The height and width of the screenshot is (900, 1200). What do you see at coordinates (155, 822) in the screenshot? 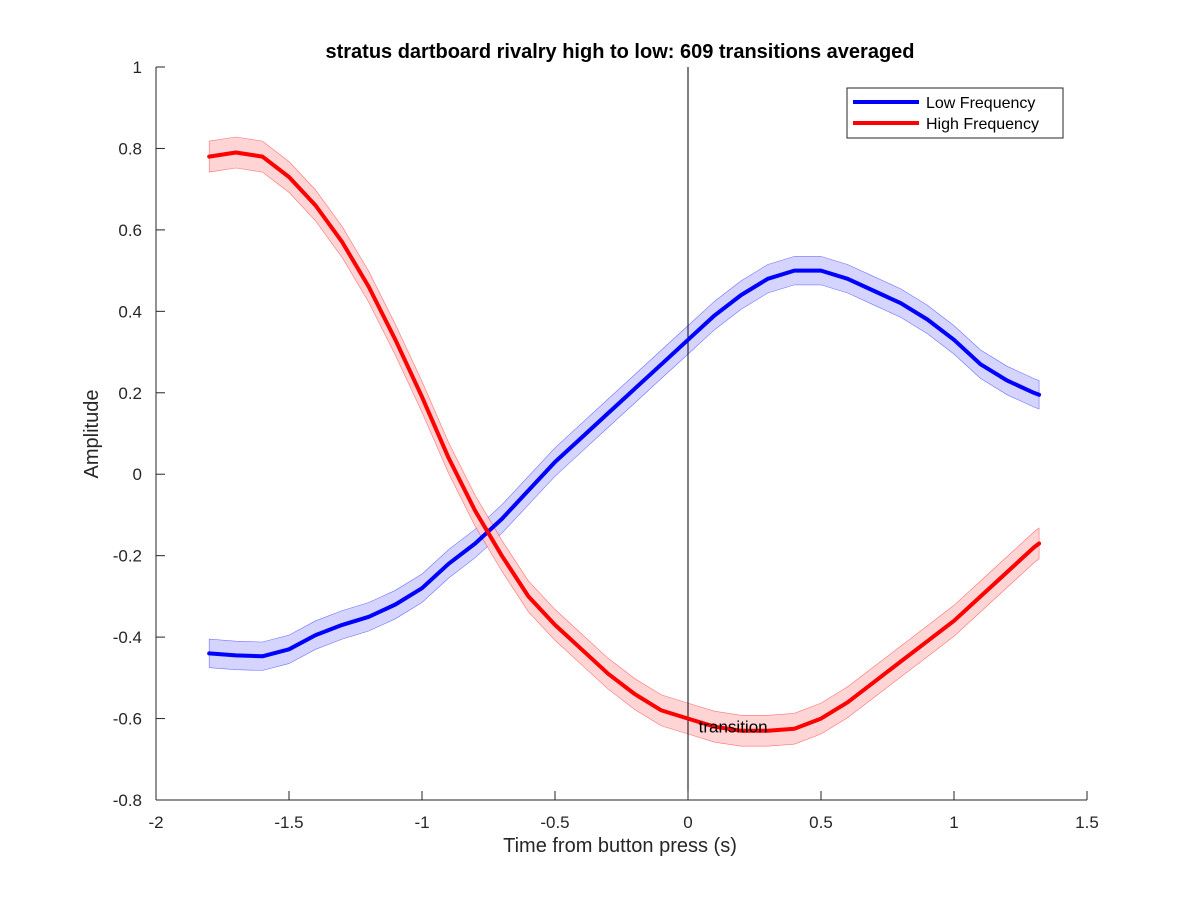
I see `x-tick-label: -2` at bounding box center [155, 822].